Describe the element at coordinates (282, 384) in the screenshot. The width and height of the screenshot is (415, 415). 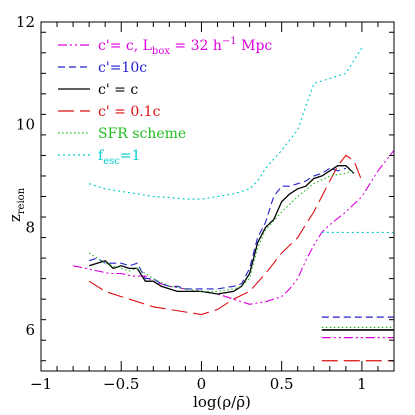
I see `x-tick-label: 0.5` at that location.